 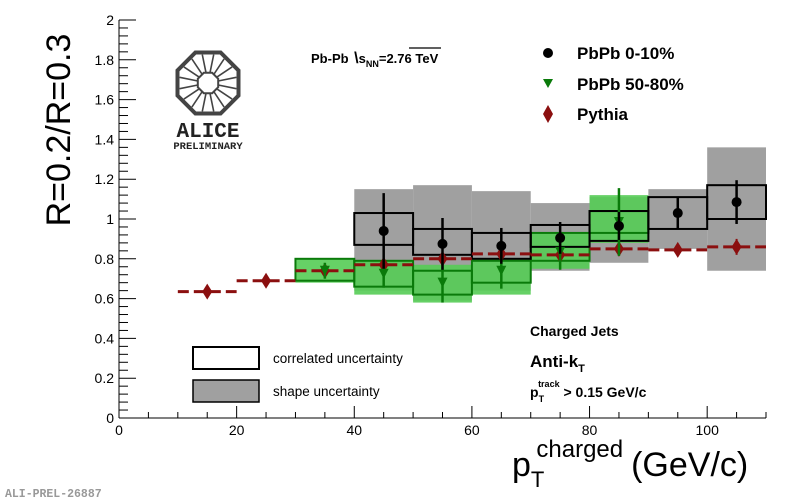 I want to click on logo-octagon-inner, so click(x=208, y=83).